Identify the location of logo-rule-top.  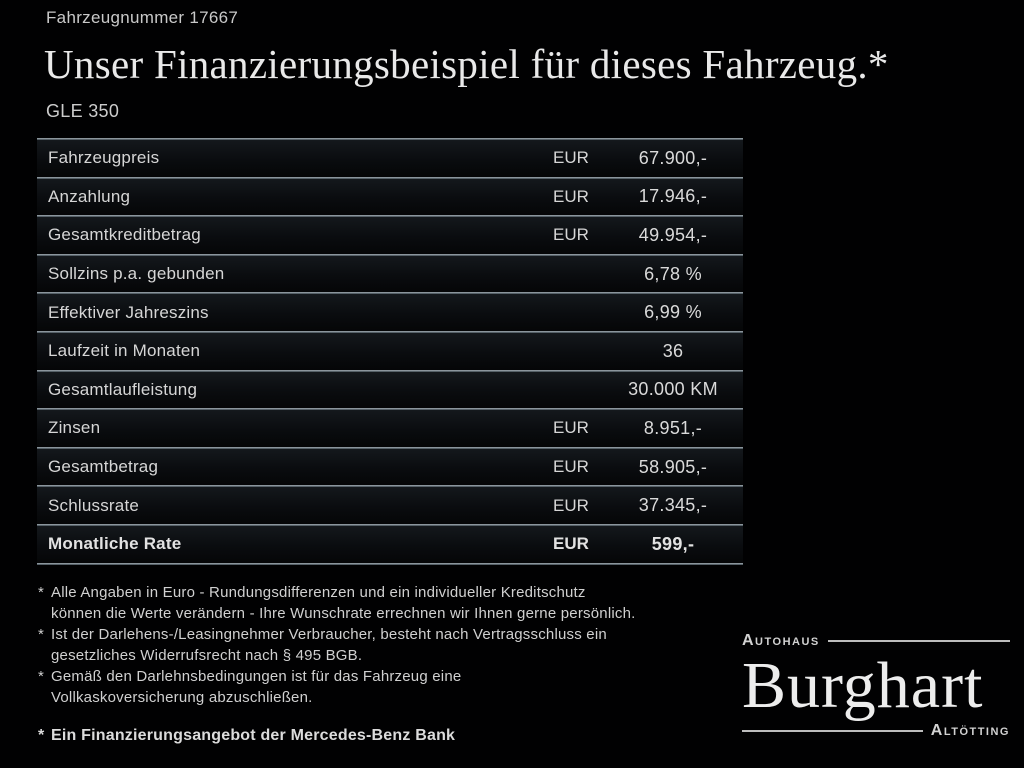
(918, 641).